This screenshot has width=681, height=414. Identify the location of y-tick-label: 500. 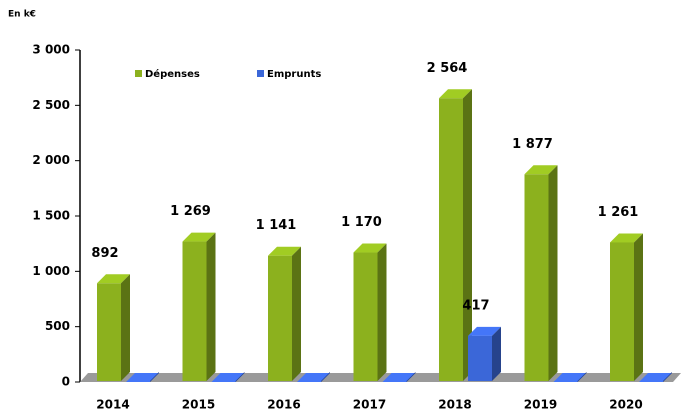
(57, 326).